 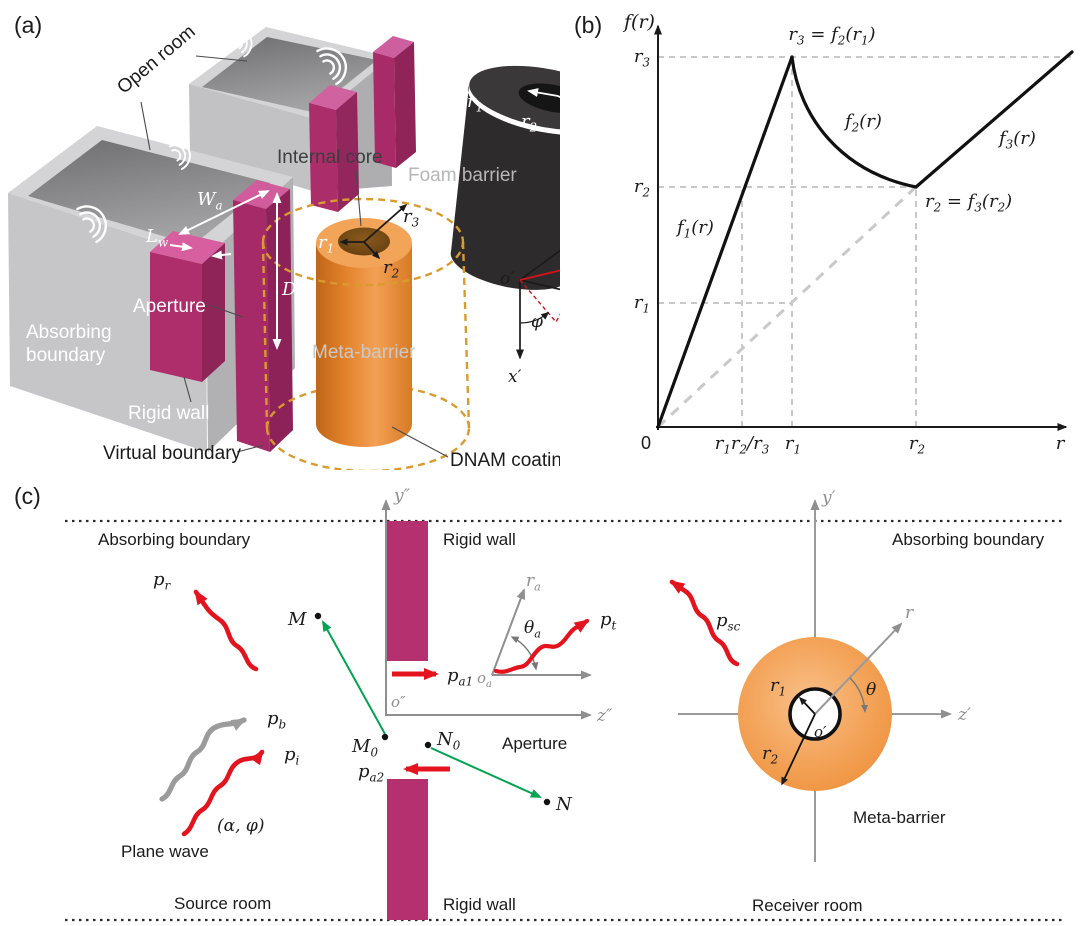 I want to click on theta-a-angle-arc, so click(x=524, y=653).